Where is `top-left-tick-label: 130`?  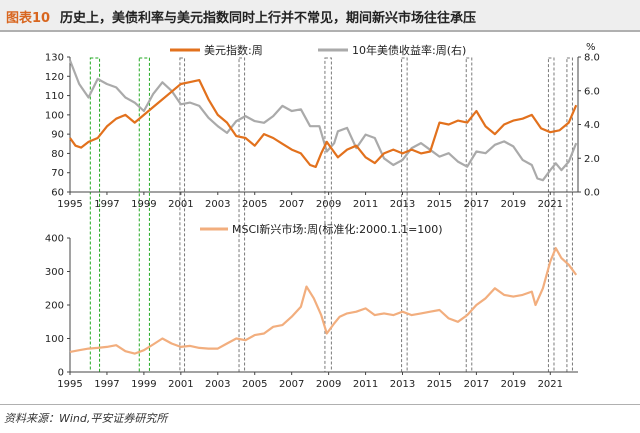 top-left-tick-label: 130 is located at coordinates (54, 58).